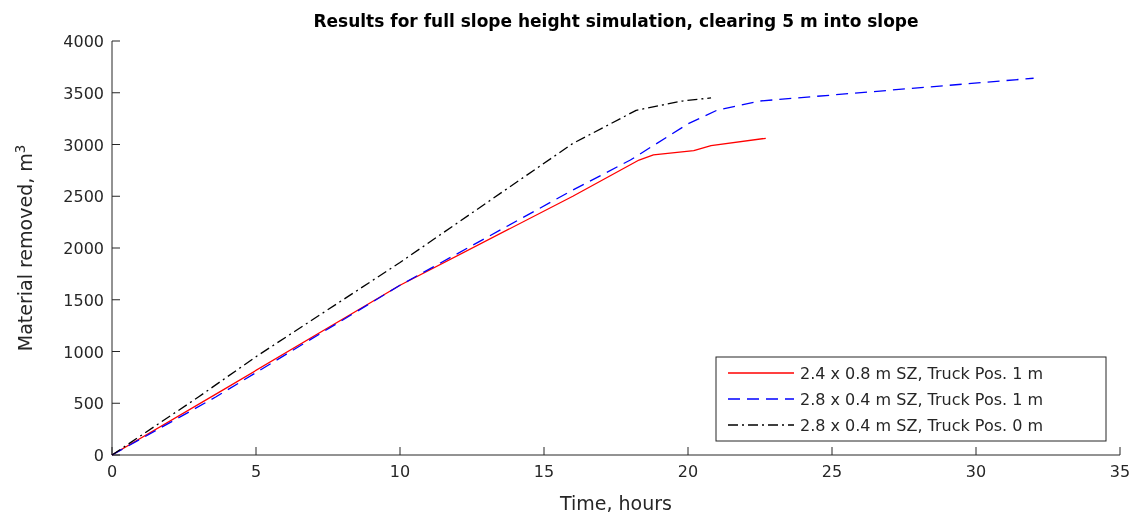  What do you see at coordinates (1120, 471) in the screenshot?
I see `x-tick-label: 35` at bounding box center [1120, 471].